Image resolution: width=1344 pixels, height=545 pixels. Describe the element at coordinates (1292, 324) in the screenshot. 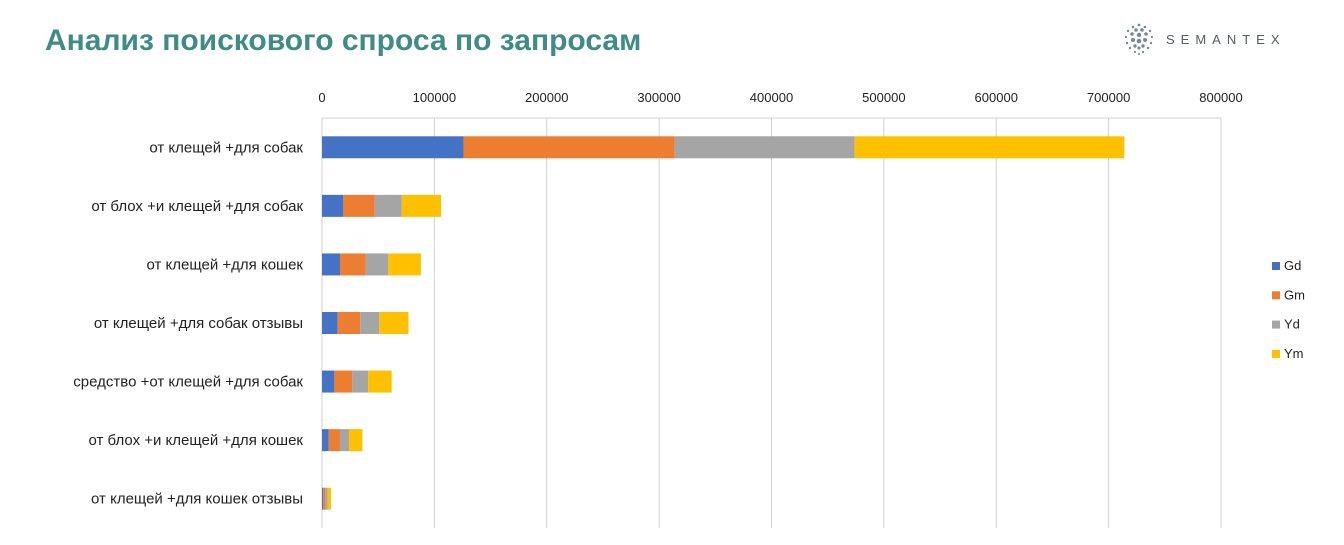

I see `legend-label-yd: Yd` at that location.